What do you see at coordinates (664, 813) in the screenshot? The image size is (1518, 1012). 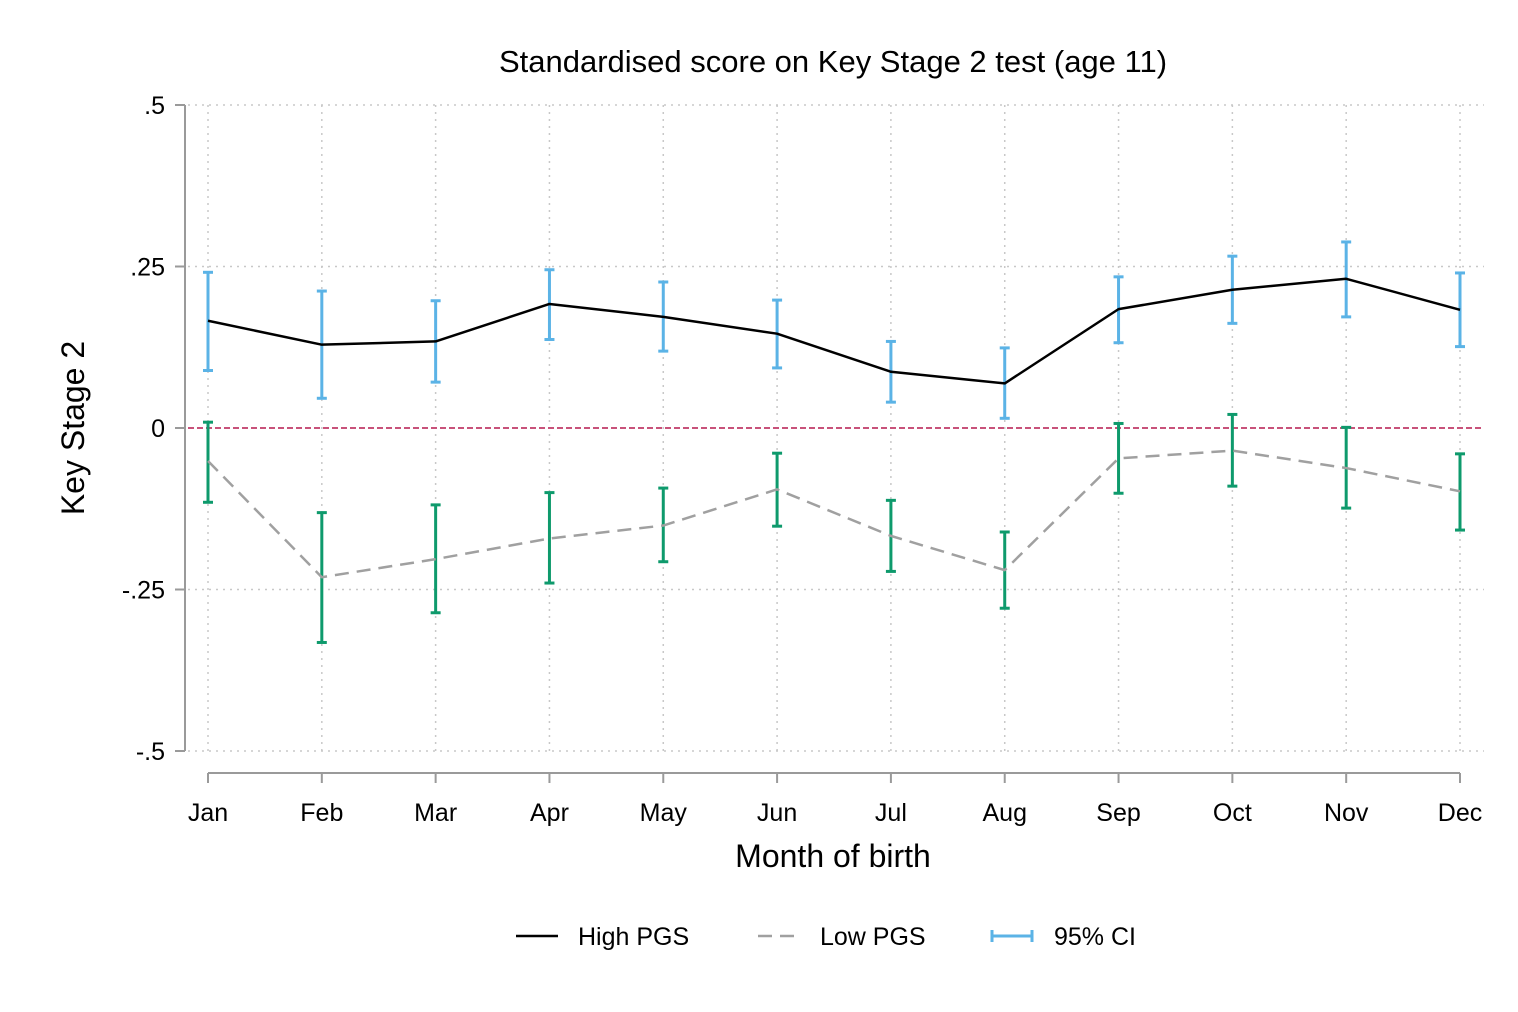 I see `x-tick-label: May` at bounding box center [664, 813].